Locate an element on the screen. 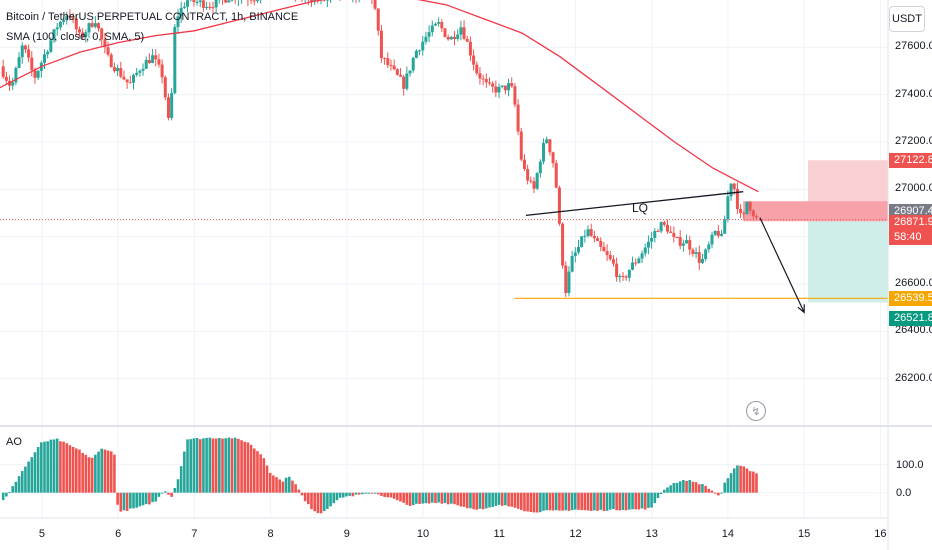  time-axis-tick: 13 is located at coordinates (651, 534).